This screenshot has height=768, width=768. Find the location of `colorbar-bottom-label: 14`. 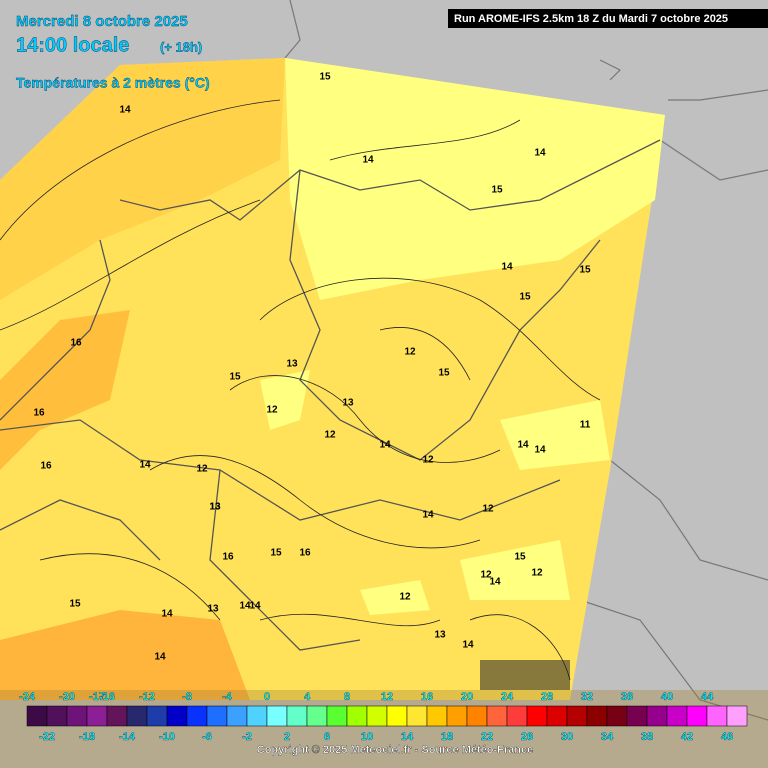

colorbar-bottom-label: 14 is located at coordinates (407, 737).